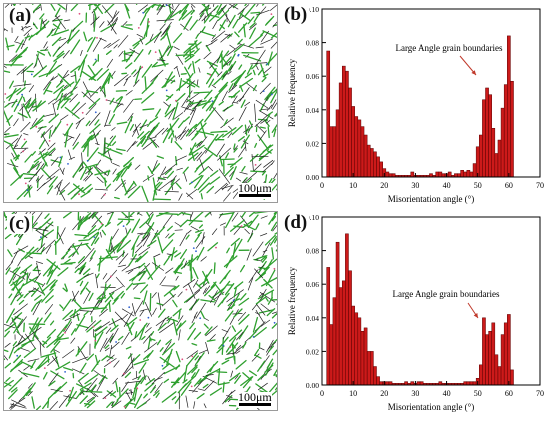  Describe the element at coordinates (384, 393) in the screenshot. I see `x-tick-label: 20` at that location.